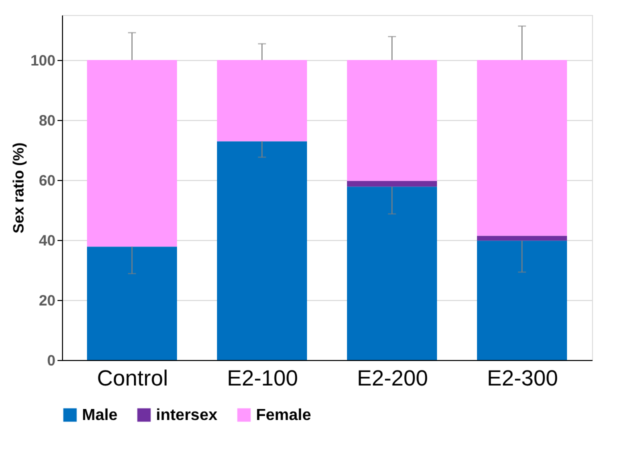  What do you see at coordinates (100, 415) in the screenshot?
I see `legend-label: Male` at bounding box center [100, 415].